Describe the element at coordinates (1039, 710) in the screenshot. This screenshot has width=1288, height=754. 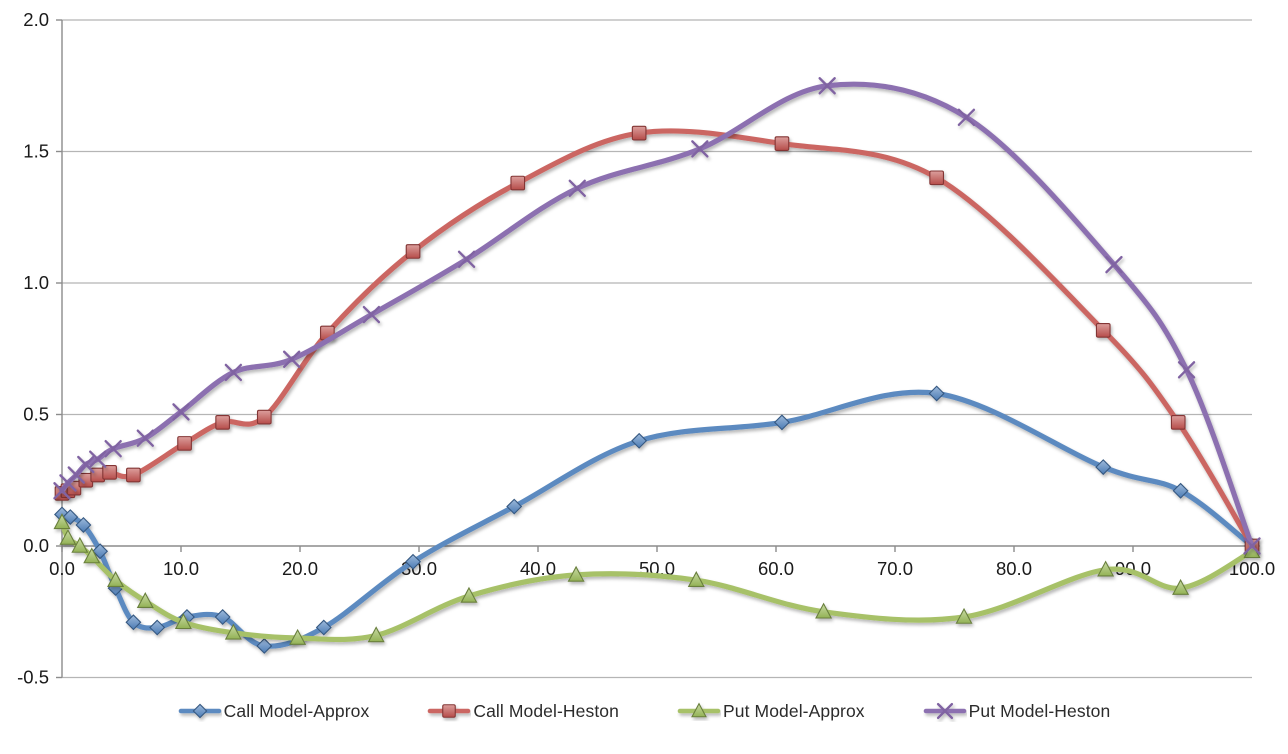
I see `legend-label-put-heston: Put Model-Heston` at that location.